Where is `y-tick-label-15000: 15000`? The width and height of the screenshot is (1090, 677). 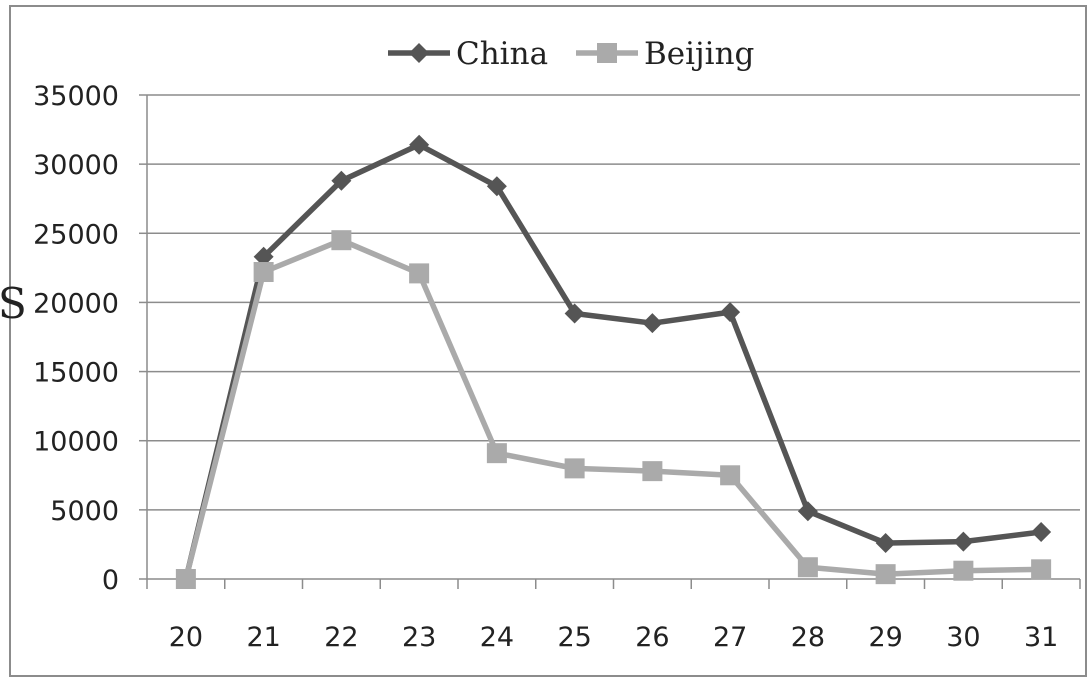 y-tick-label-15000: 15000 is located at coordinates (76, 373).